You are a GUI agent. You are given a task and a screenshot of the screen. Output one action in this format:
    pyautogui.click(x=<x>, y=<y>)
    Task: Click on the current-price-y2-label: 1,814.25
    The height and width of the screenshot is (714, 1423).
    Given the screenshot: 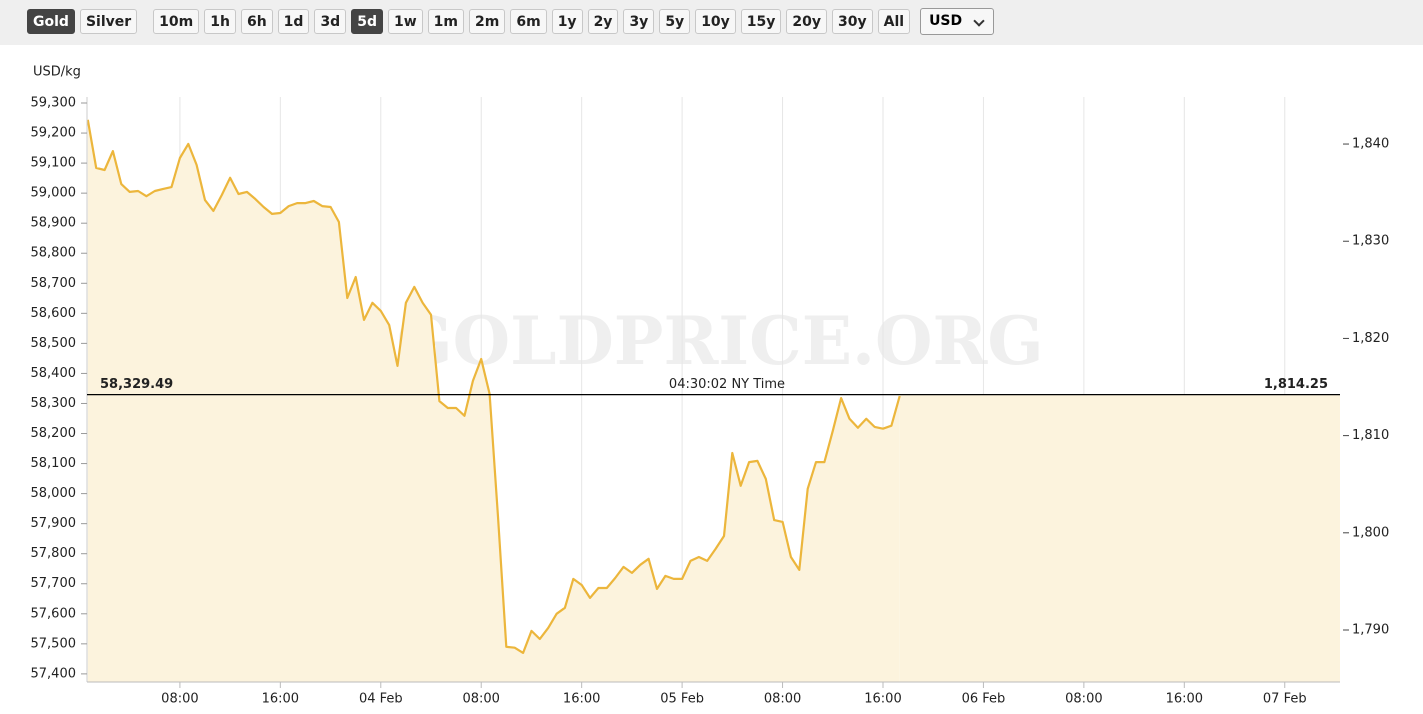 What is the action you would take?
    pyautogui.click(x=1296, y=384)
    